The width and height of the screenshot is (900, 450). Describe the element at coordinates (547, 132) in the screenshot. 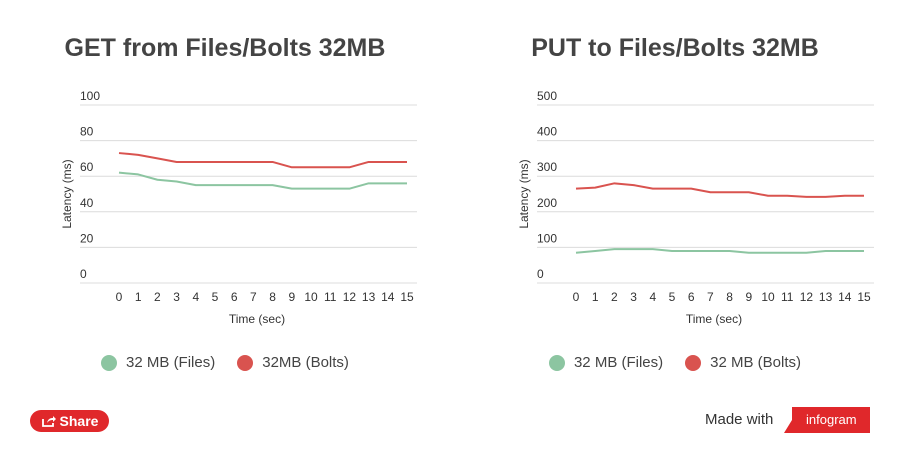

I see `y-tick-label: 400` at that location.